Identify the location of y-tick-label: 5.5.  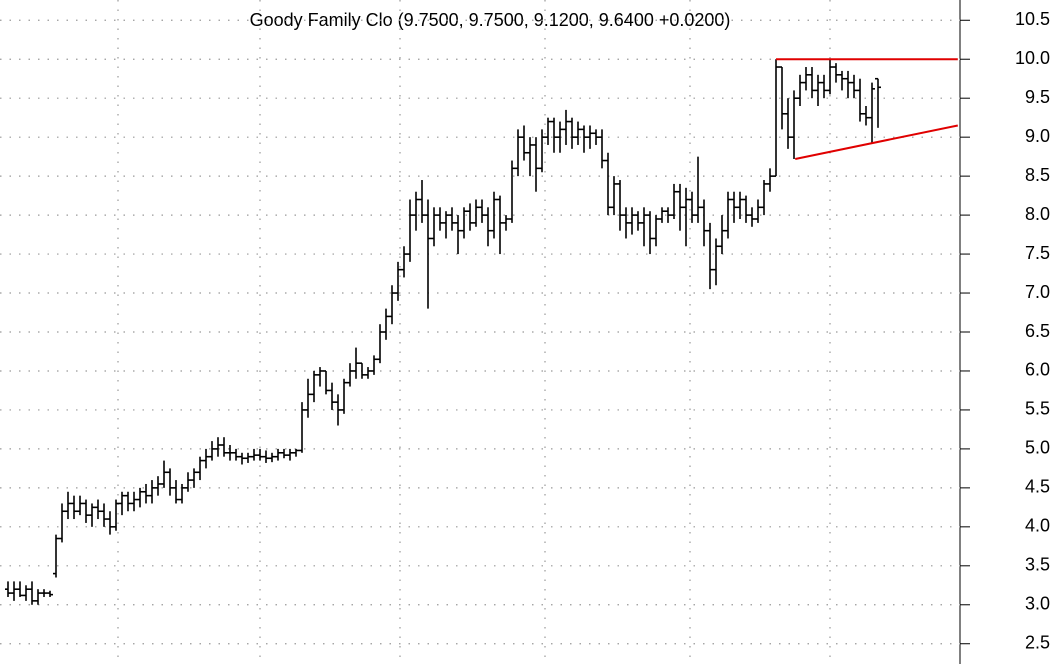
(1037, 409).